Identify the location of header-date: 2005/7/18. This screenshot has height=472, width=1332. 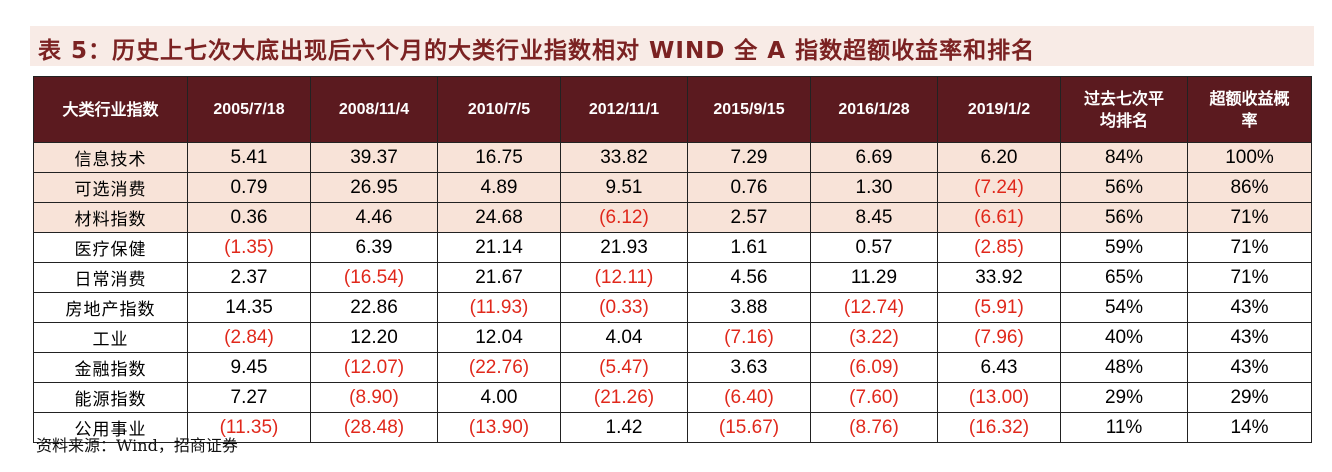
(249, 109).